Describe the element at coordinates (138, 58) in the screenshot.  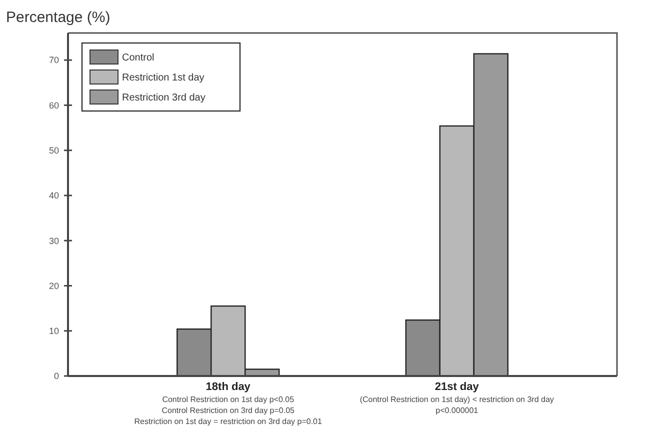
I see `legend-label: Control` at that location.